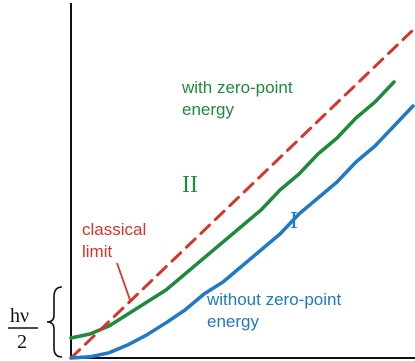 This screenshot has height=361, width=415. I want to click on hnu-numerator: hν, so click(19, 316).